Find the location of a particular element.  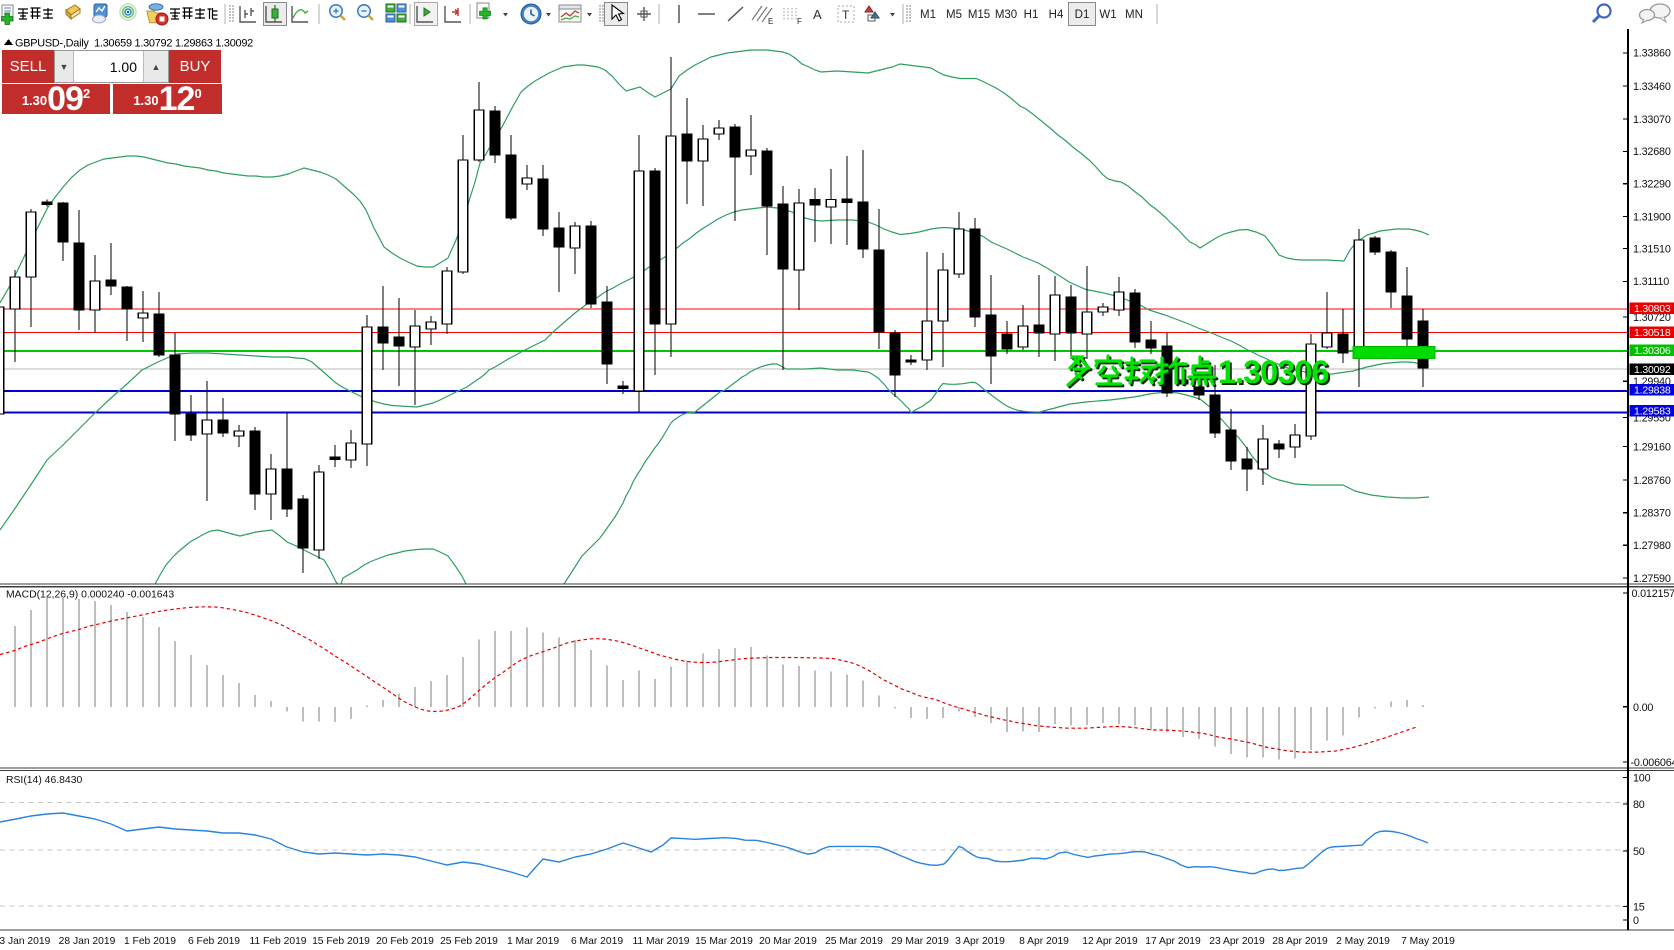

svg-text: M15 is located at coordinates (979, 15).